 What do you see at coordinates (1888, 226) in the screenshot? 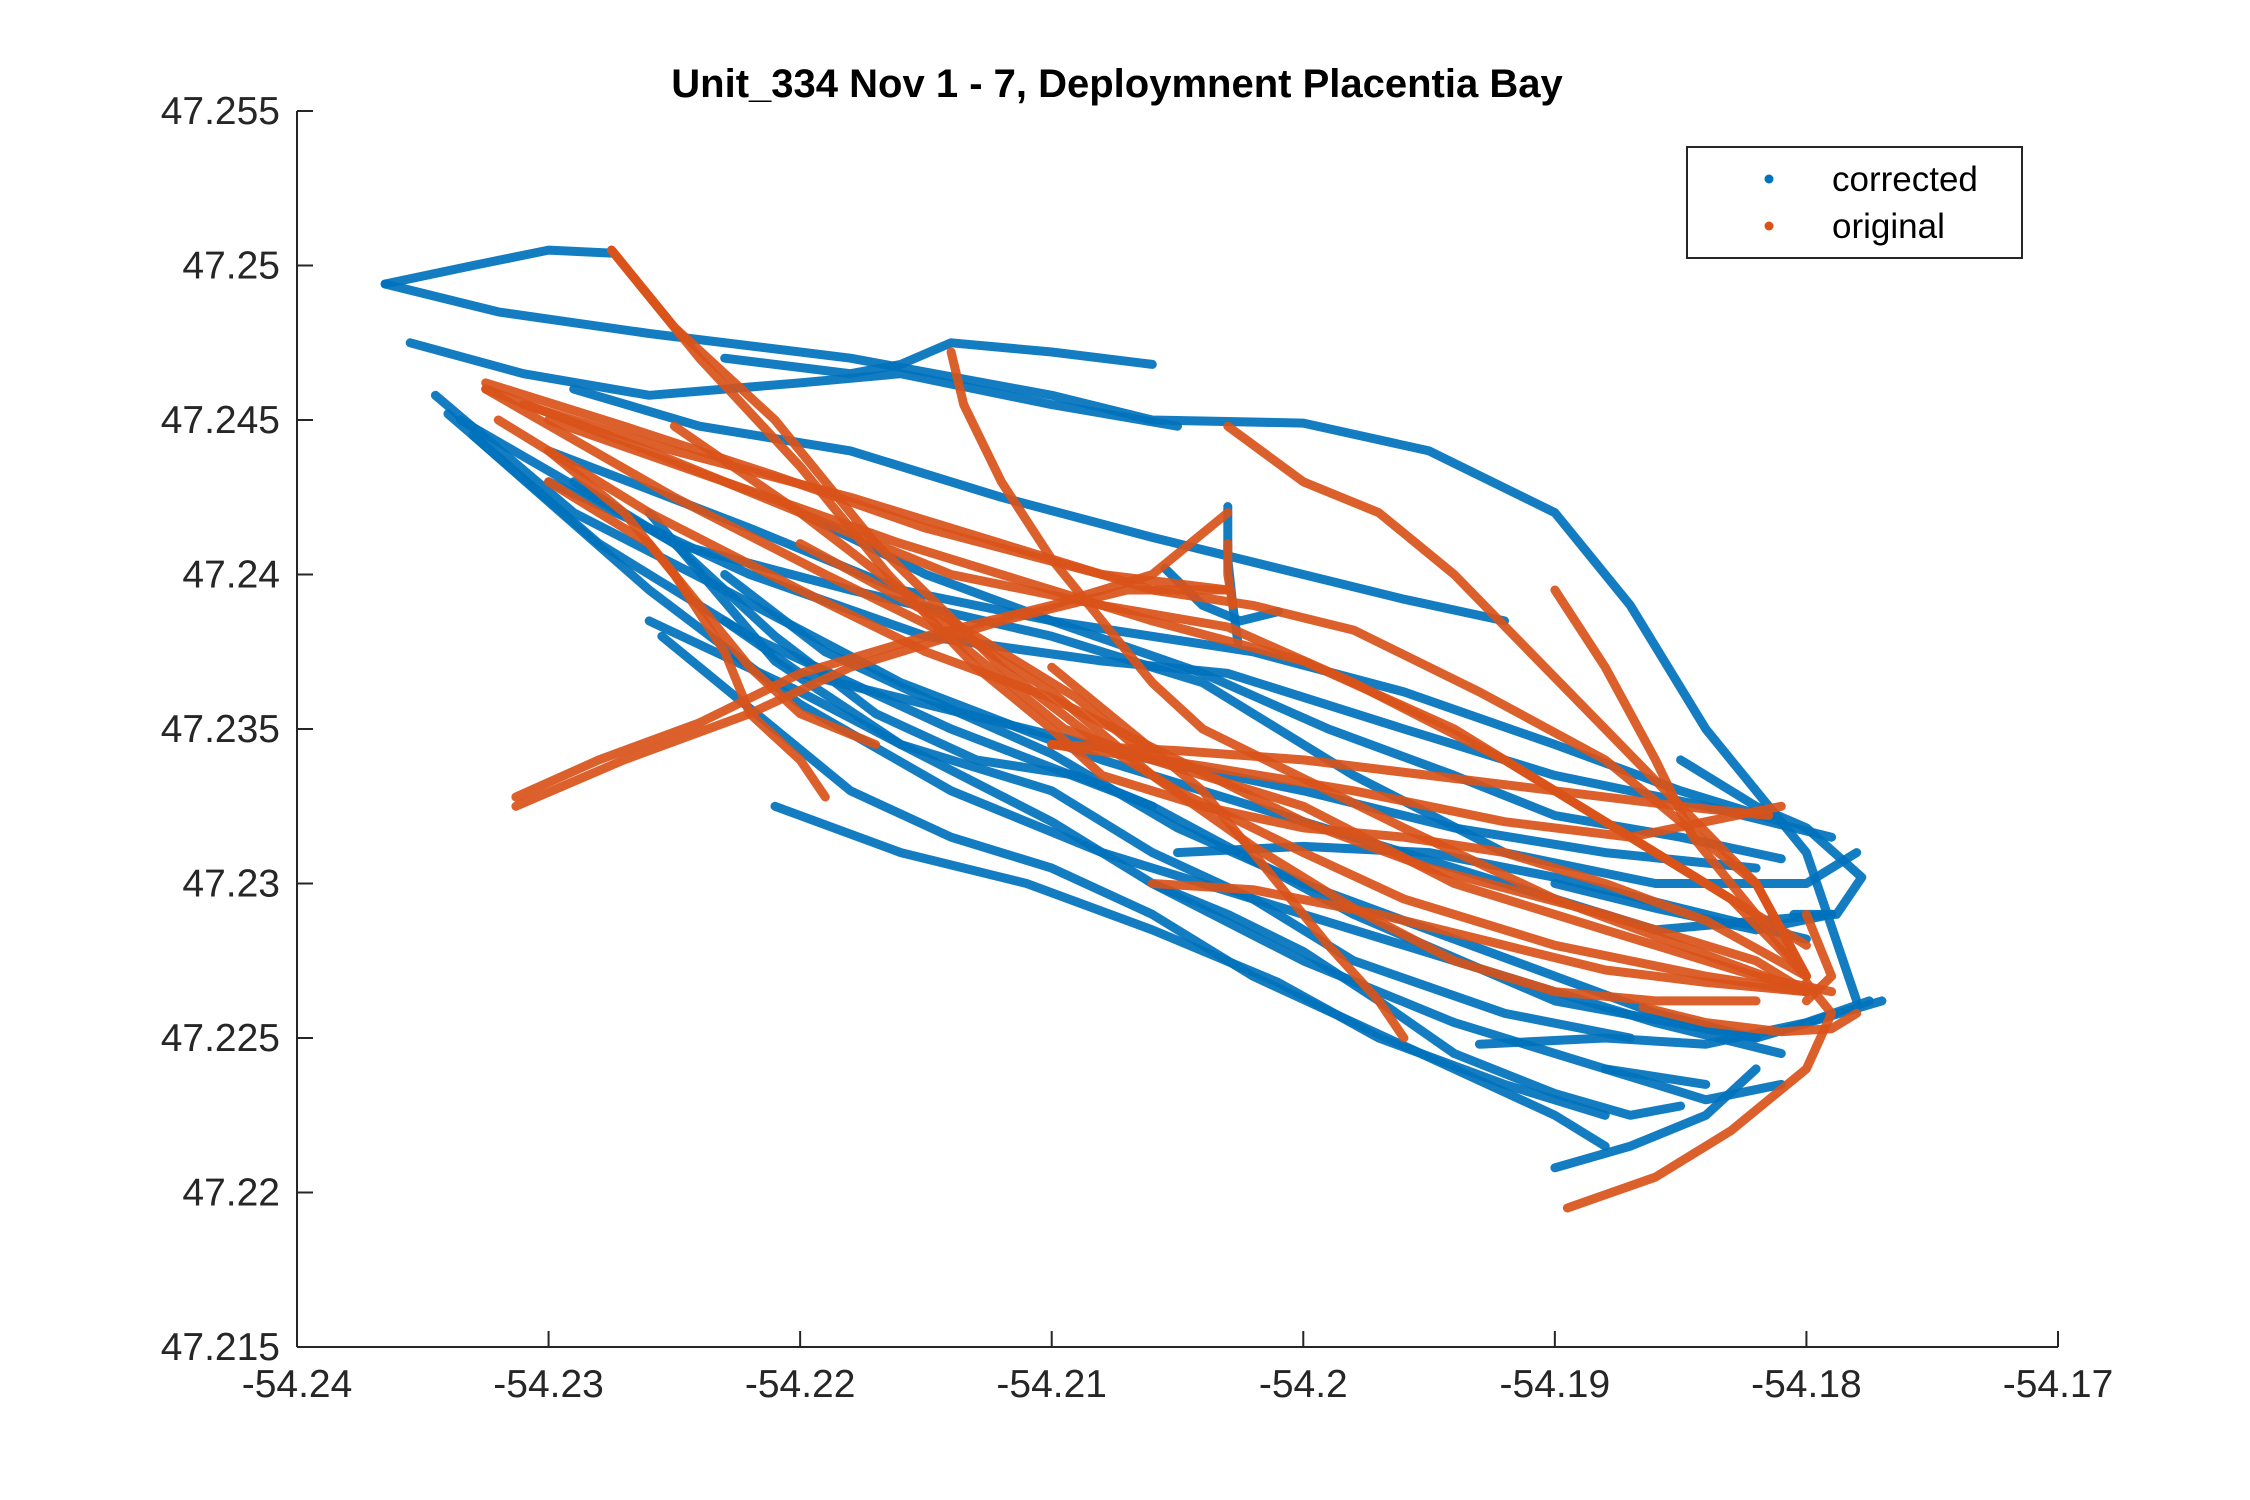
I see `legend-label-original: original` at bounding box center [1888, 226].